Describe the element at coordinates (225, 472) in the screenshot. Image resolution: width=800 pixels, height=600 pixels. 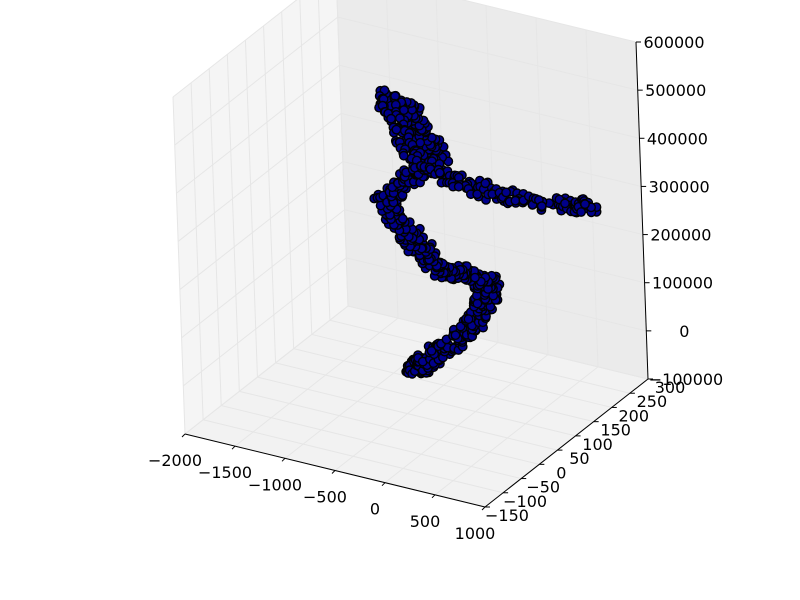
I see `x-tick-label: −1500` at that location.